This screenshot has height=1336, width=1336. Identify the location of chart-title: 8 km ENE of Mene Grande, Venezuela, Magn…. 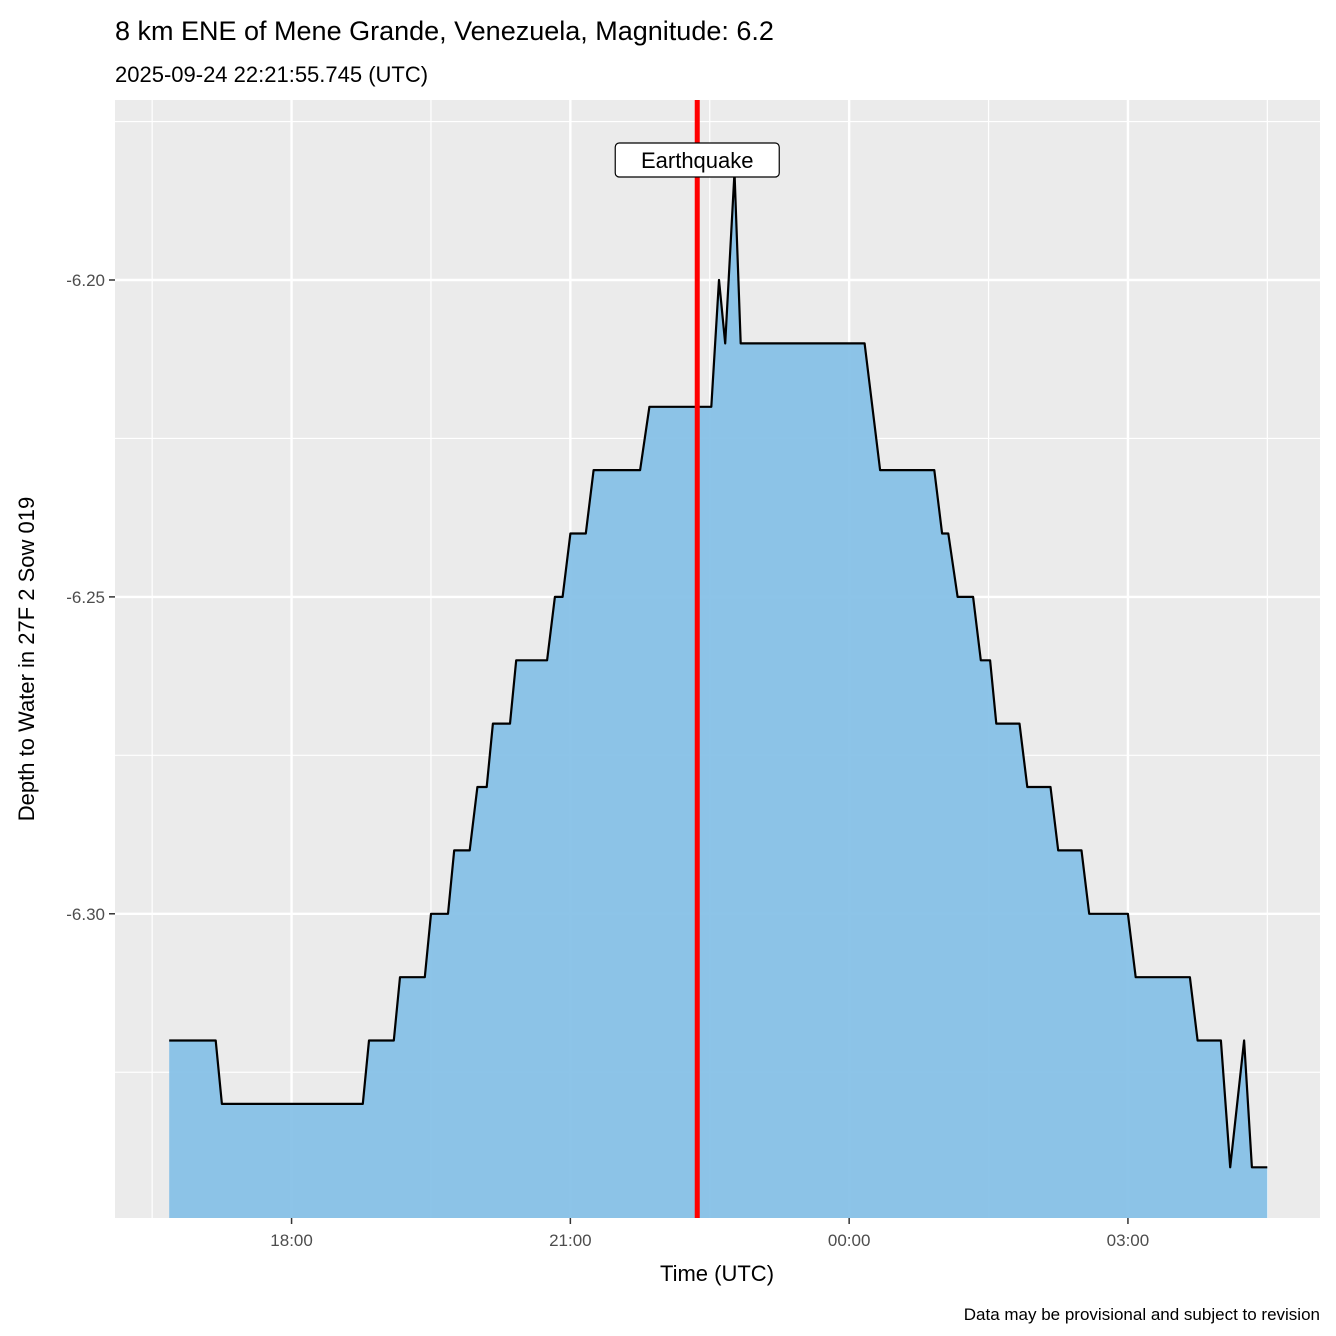
(444, 31).